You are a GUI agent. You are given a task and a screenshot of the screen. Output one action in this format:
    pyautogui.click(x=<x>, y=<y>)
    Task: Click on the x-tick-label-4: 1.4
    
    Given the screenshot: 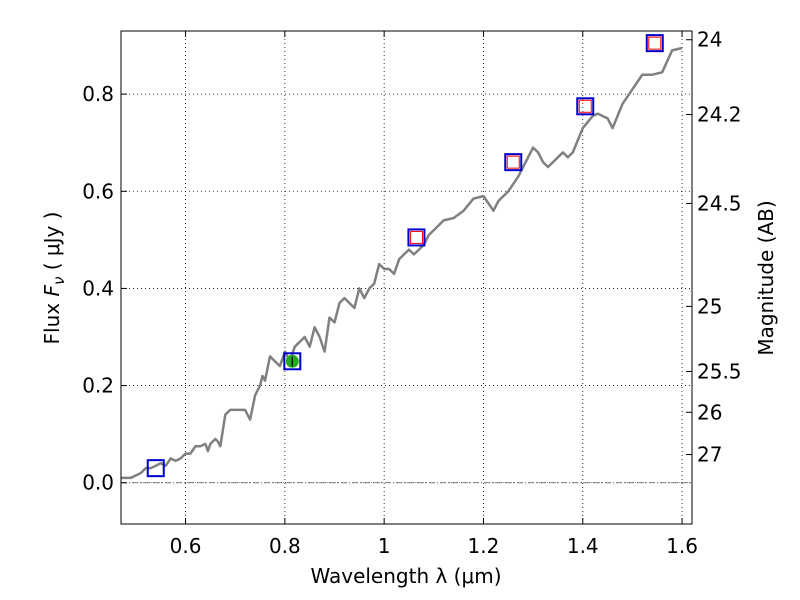 What is the action you would take?
    pyautogui.click(x=583, y=546)
    